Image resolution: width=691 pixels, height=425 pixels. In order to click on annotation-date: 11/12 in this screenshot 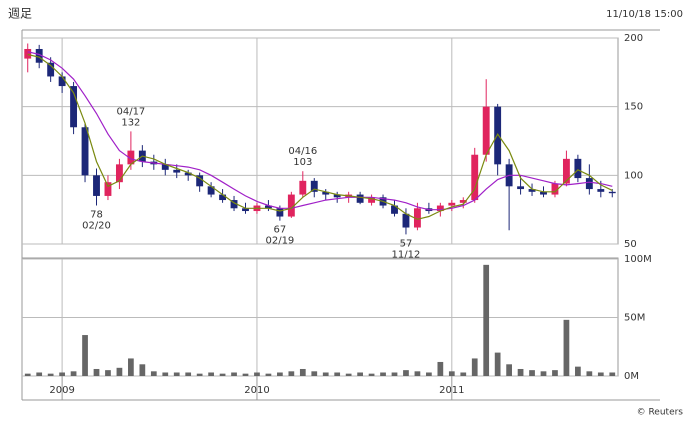, I will do `click(406, 254)`.